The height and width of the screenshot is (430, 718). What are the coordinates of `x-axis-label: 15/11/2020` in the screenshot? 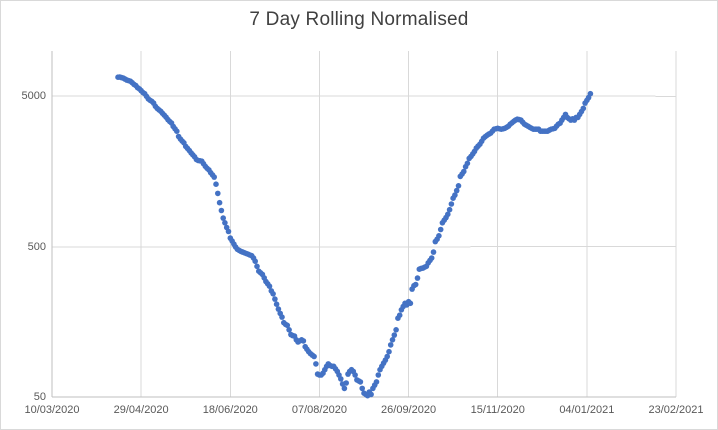 It's located at (497, 410).